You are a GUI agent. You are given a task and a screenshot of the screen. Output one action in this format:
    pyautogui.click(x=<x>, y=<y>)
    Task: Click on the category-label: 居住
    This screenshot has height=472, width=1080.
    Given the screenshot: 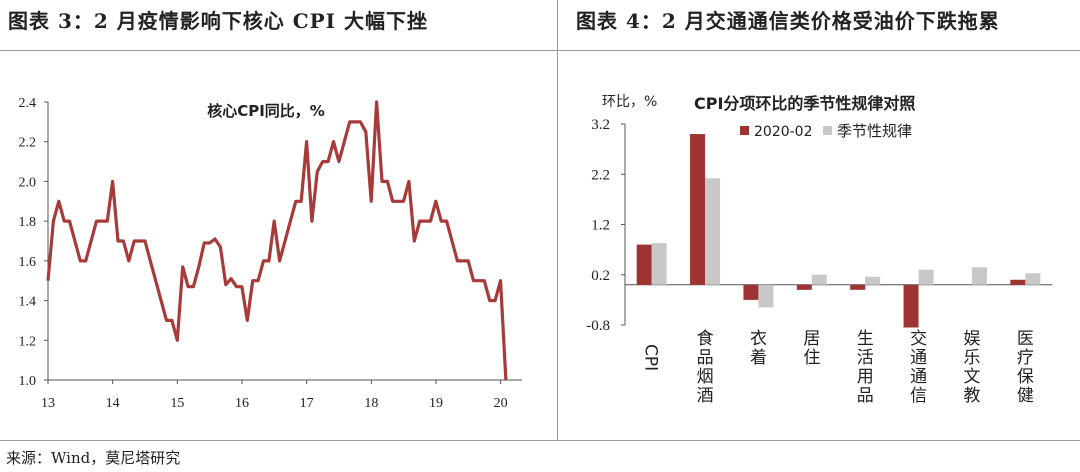 What is the action you would take?
    pyautogui.click(x=811, y=348)
    